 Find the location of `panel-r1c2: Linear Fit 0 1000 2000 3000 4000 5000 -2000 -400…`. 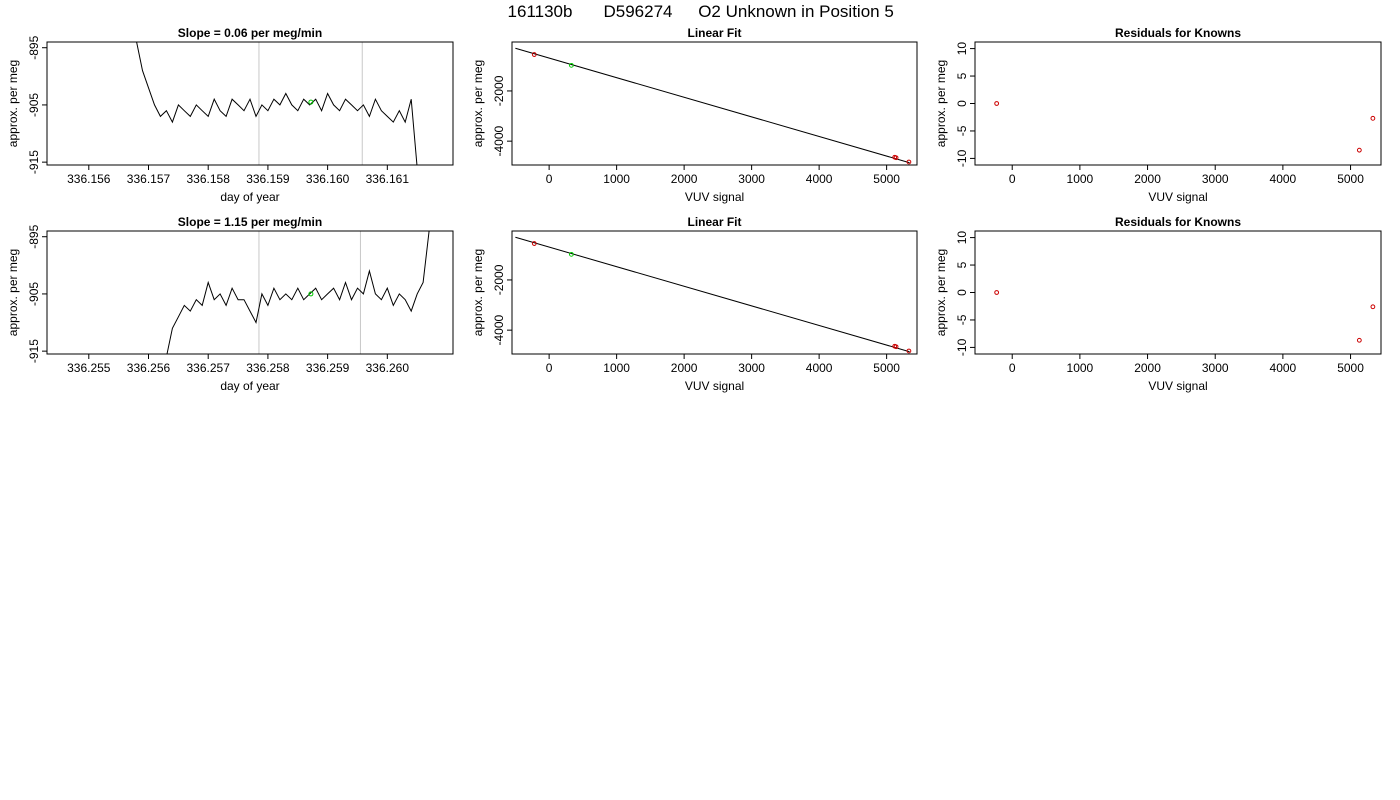

panel-r1c2: Linear Fit 0 1000 2000 3000 4000 5000 -2000 -400… is located at coordinates (694, 115).